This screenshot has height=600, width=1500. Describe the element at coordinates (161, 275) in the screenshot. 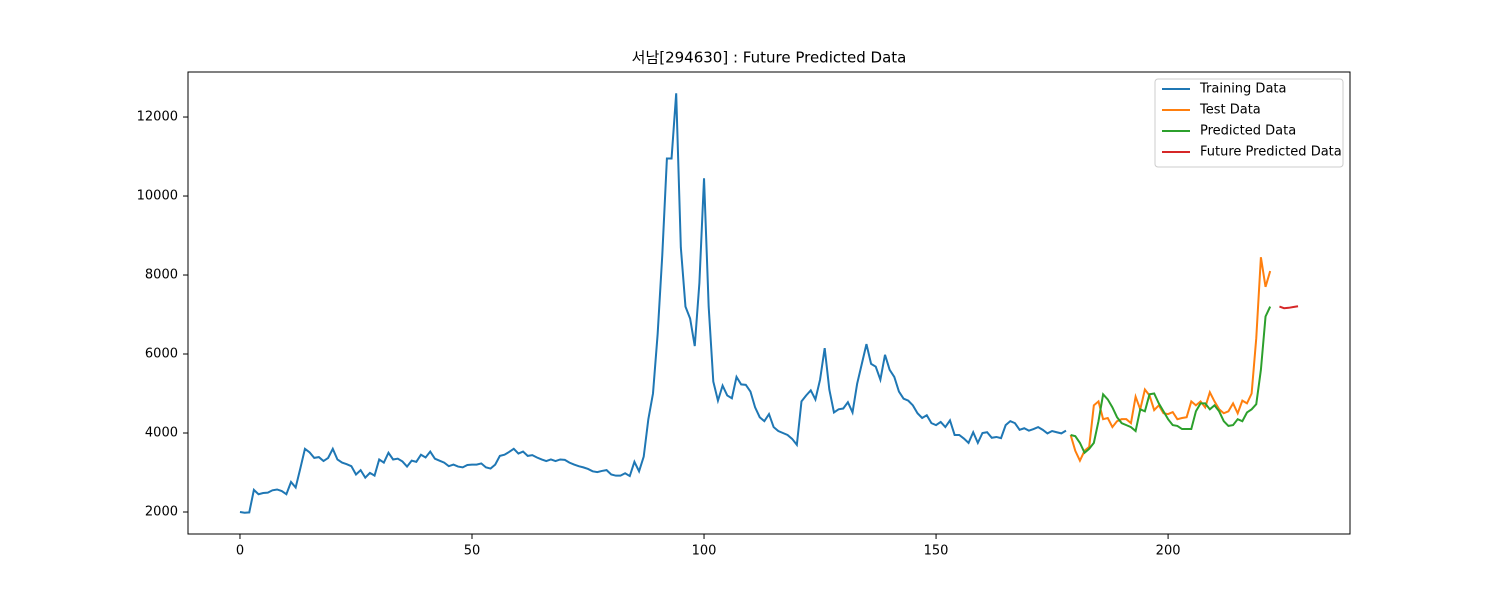

I see `y-tick-label: 8000` at that location.